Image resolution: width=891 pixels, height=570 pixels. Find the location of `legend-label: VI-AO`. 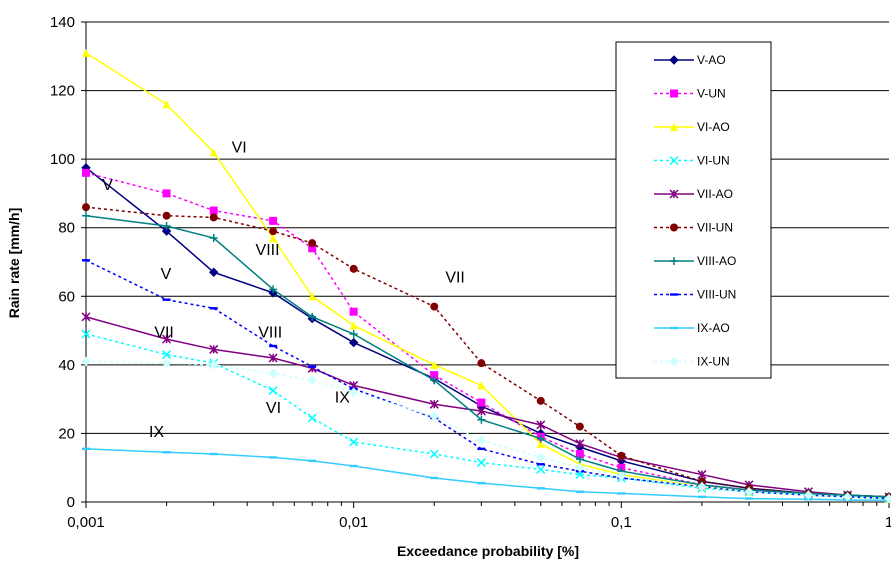

legend-label: VI-AO is located at coordinates (713, 127).